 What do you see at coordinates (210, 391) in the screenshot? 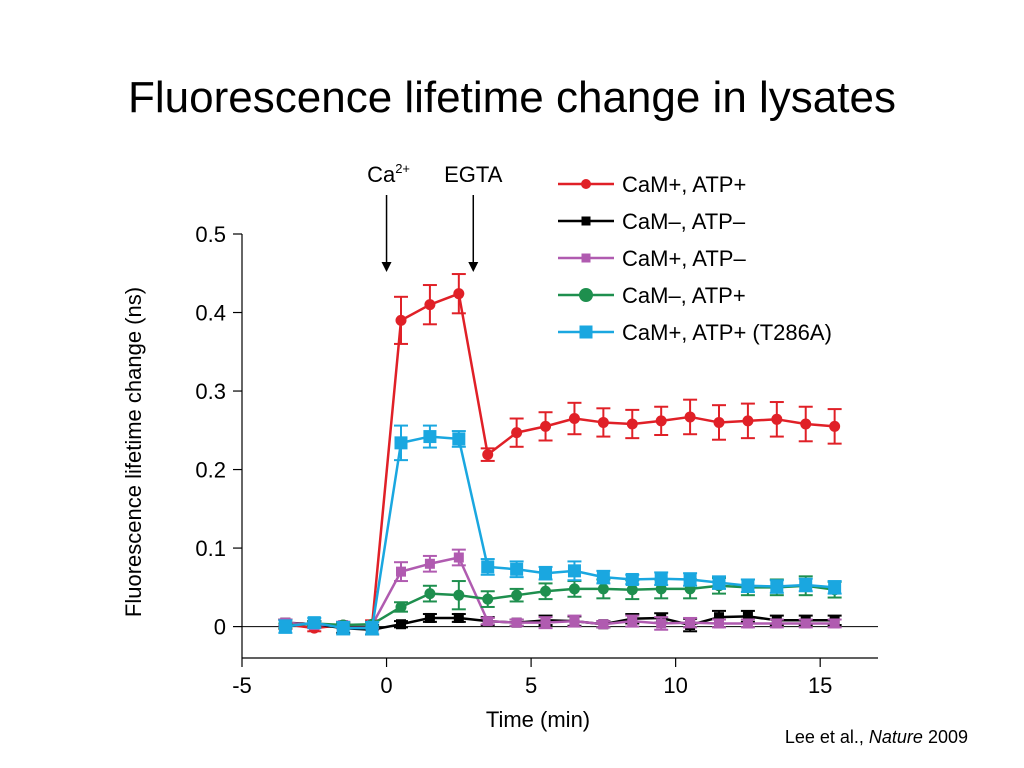
I see `y-tick-label: 0.3` at bounding box center [210, 391].